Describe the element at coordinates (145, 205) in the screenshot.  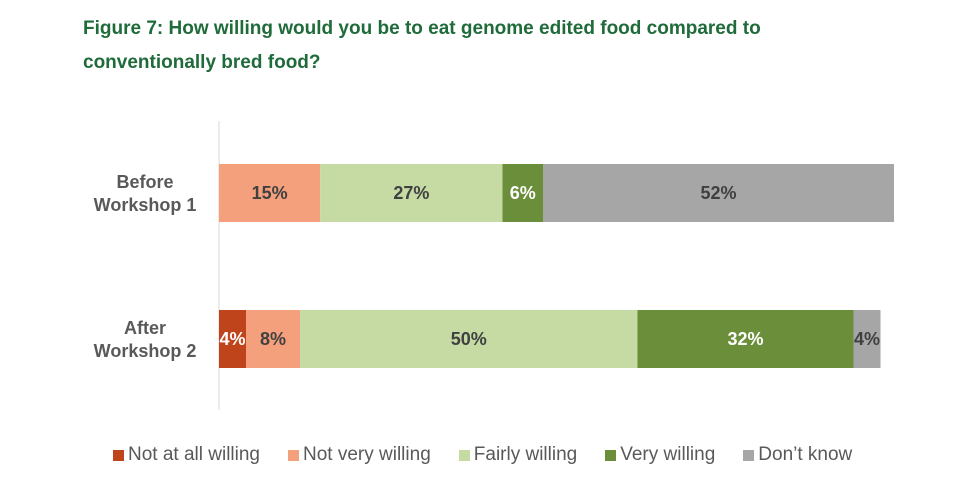
I see `category-label: Workshop 1` at that location.